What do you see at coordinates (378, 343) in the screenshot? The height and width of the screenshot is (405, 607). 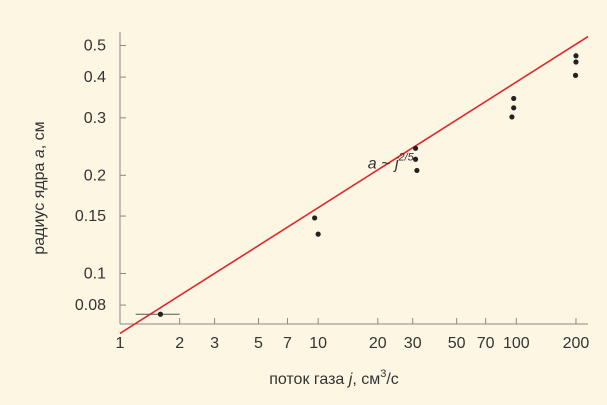 I see `x-tick-label: 20` at bounding box center [378, 343].